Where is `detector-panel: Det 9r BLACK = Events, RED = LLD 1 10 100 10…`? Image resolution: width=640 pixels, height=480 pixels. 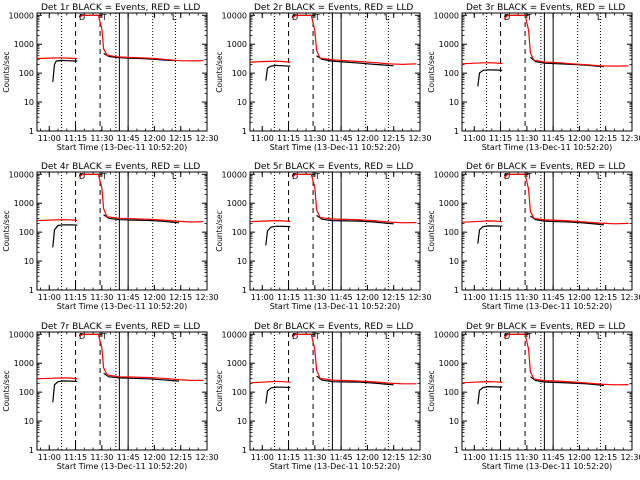 detector-panel: Det 9r BLACK = Events, RED = LLD 1 10 100 10… is located at coordinates (533, 396).